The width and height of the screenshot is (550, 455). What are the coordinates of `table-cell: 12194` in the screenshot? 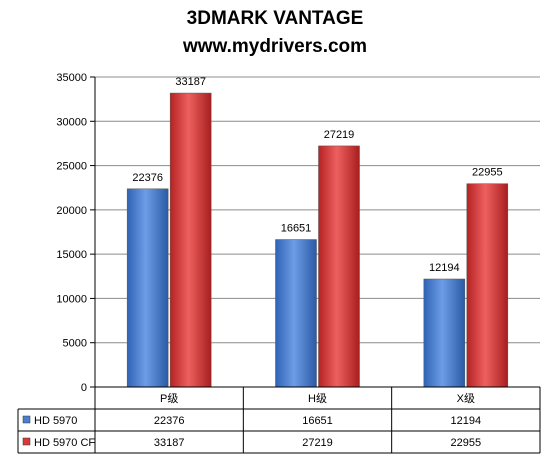 It's located at (466, 421).